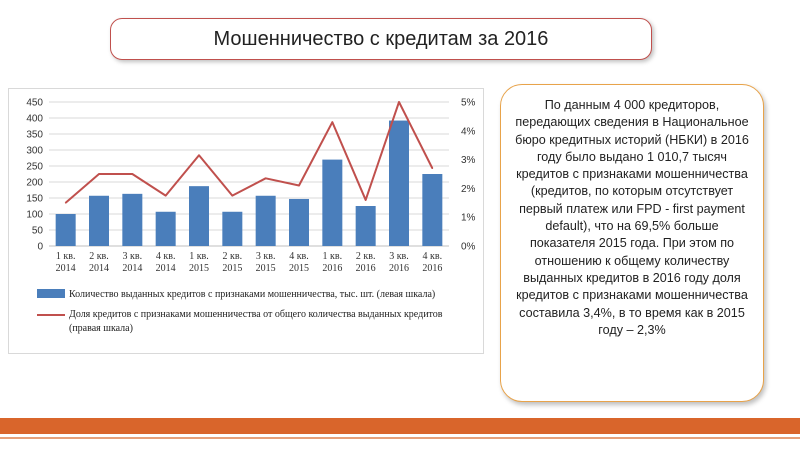 The image size is (800, 450). I want to click on legend-line-label-cont: (правая шкала), so click(101, 328).